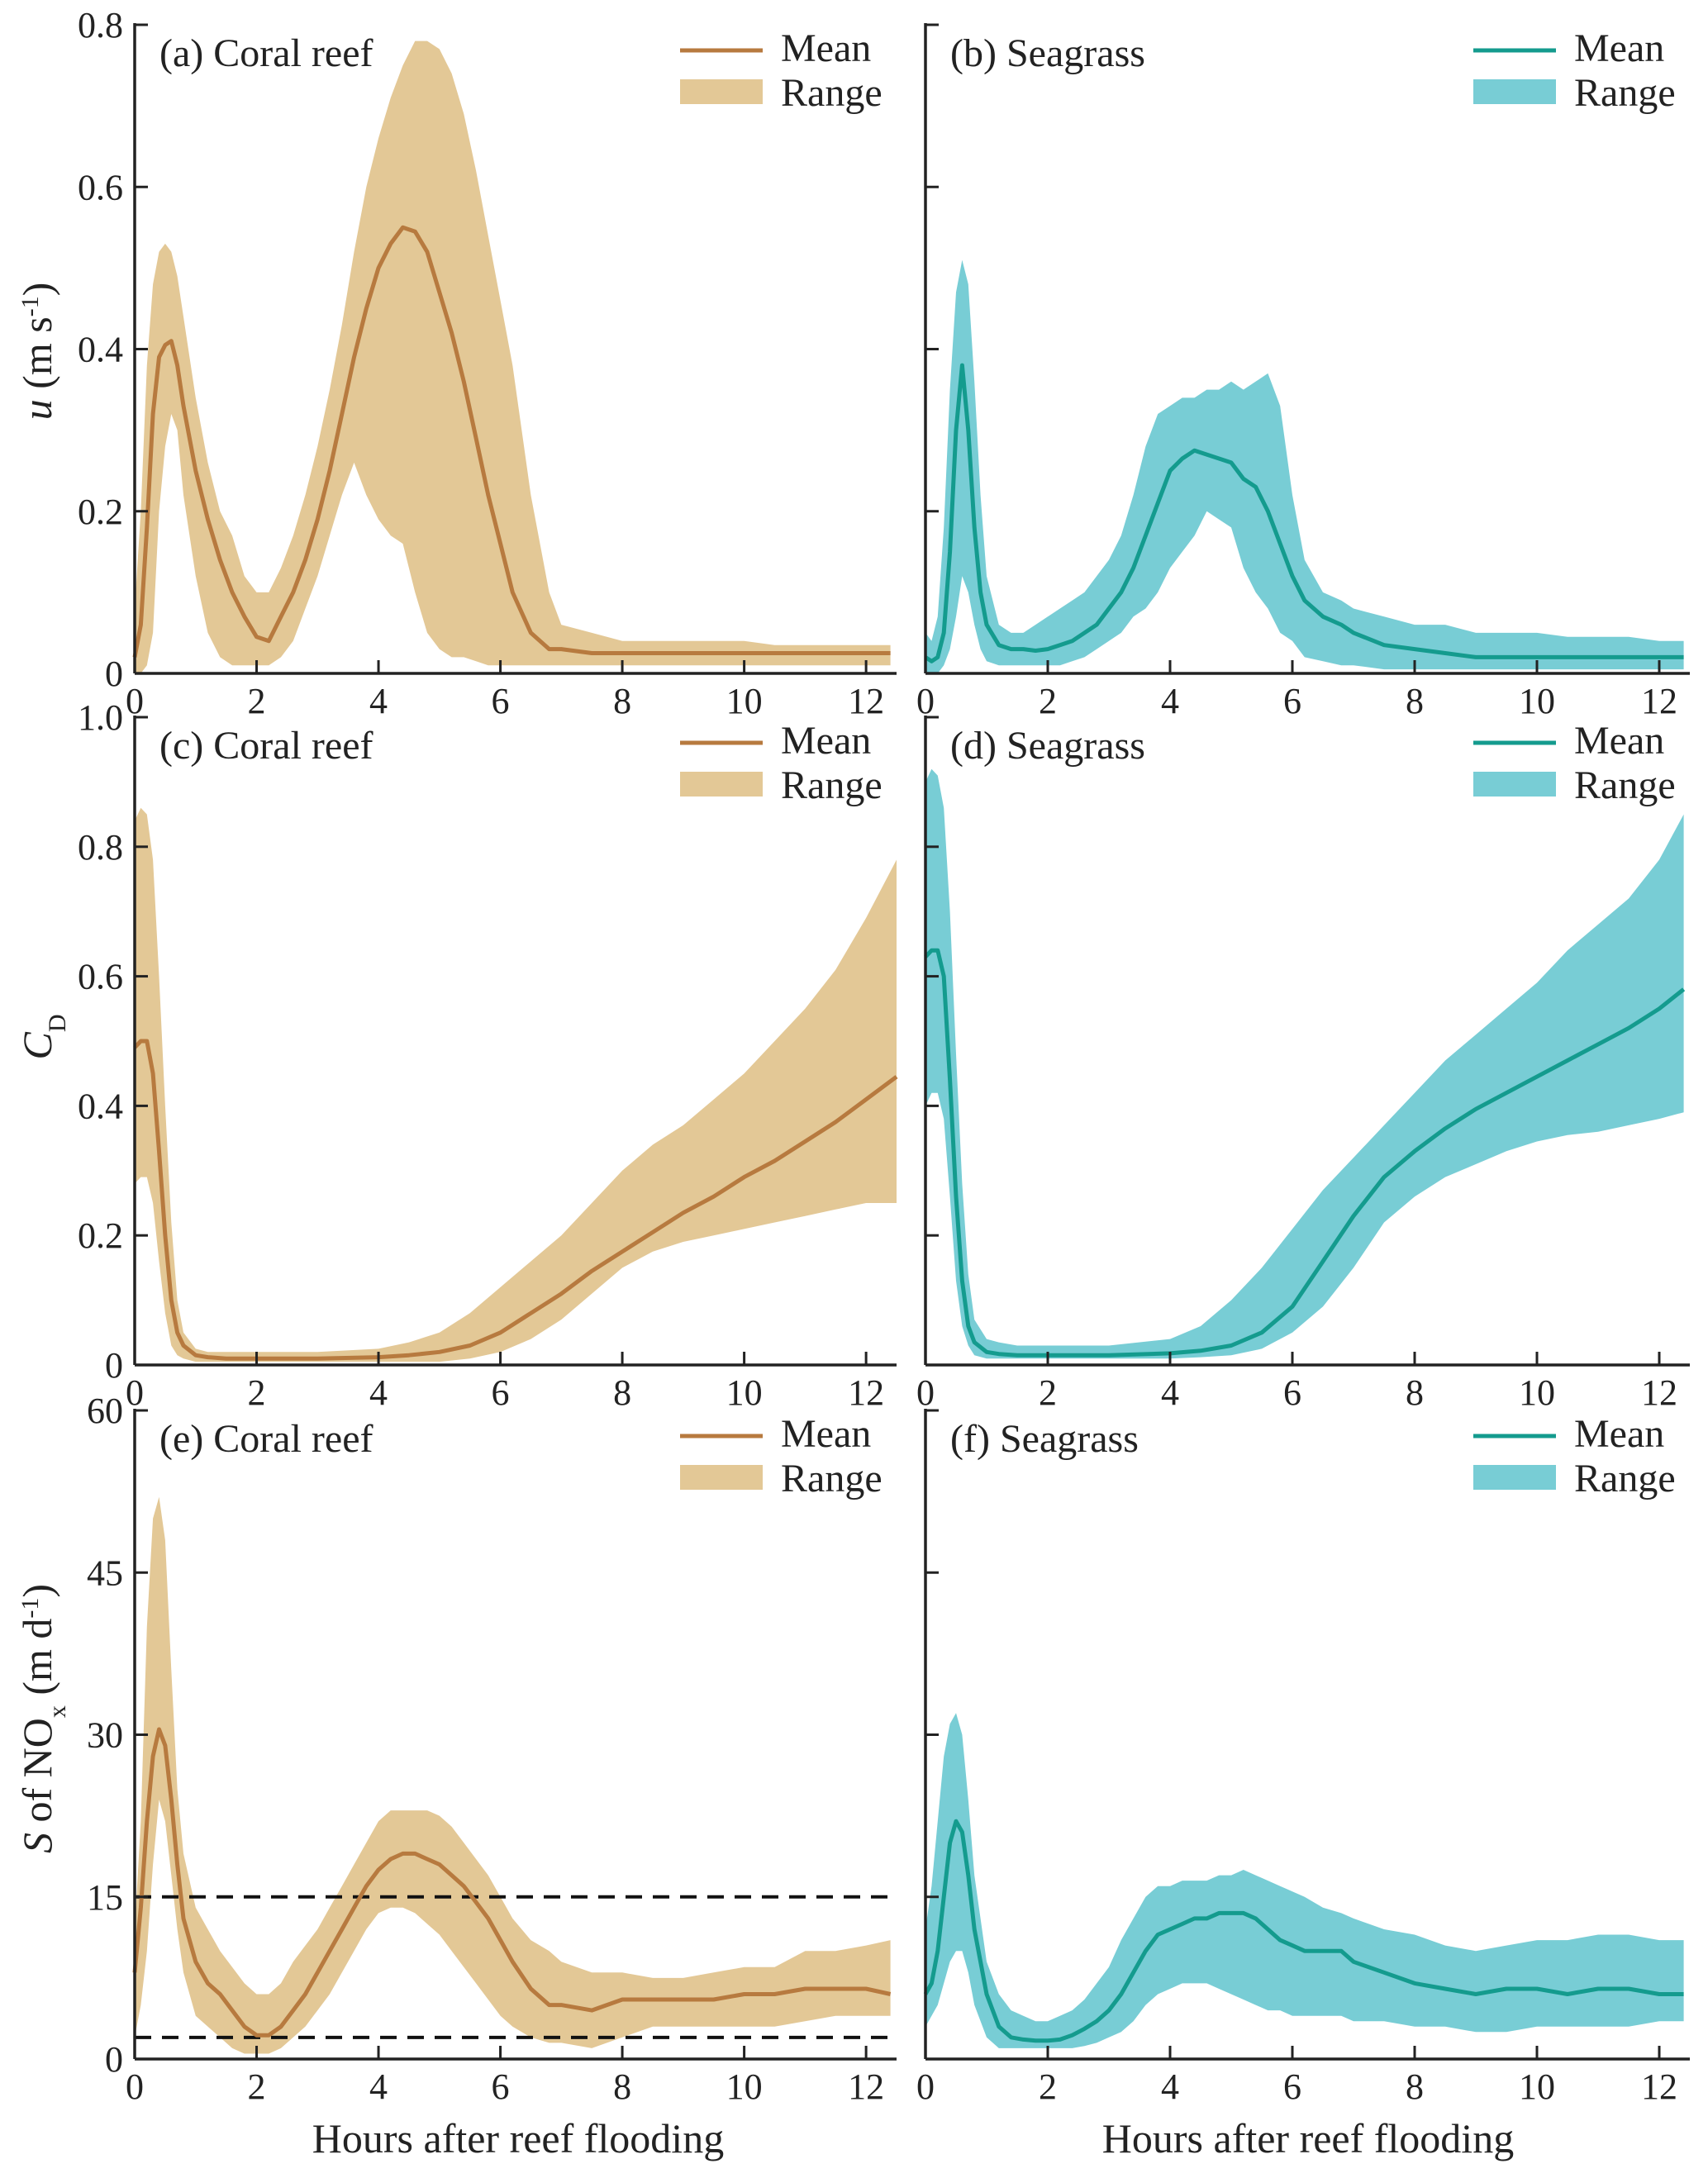  Describe the element at coordinates (1415, 701) in the screenshot. I see `x-tick-label-b: 8` at that location.